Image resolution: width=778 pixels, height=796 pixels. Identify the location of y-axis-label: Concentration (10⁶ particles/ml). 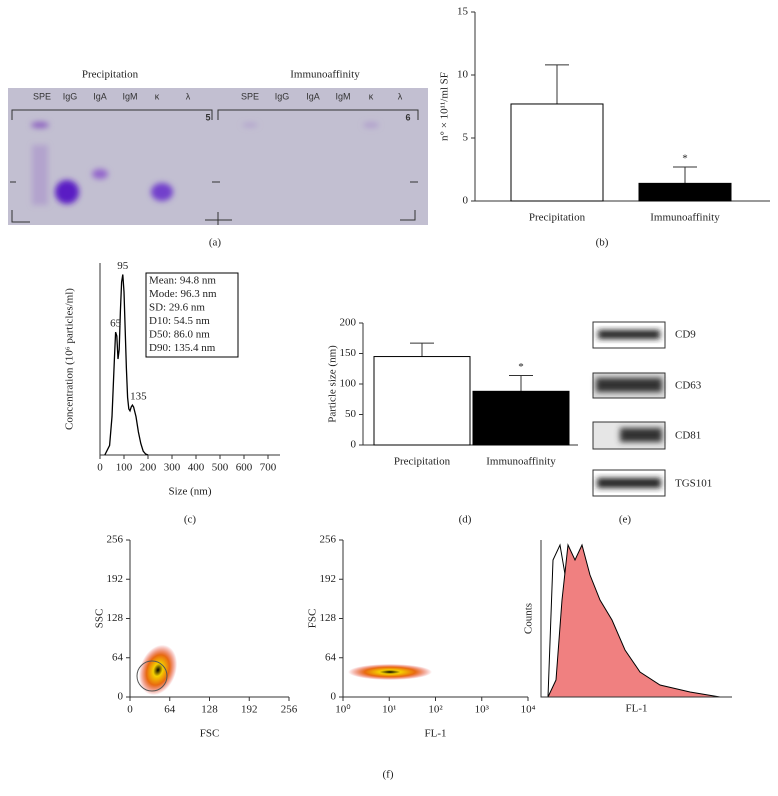
(70, 359).